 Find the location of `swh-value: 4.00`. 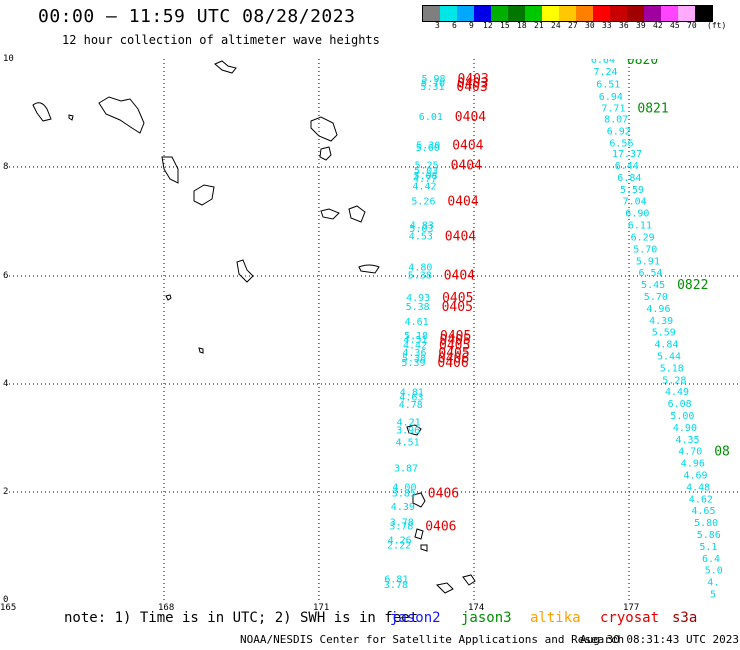

swh-value: 4.00 is located at coordinates (404, 487).